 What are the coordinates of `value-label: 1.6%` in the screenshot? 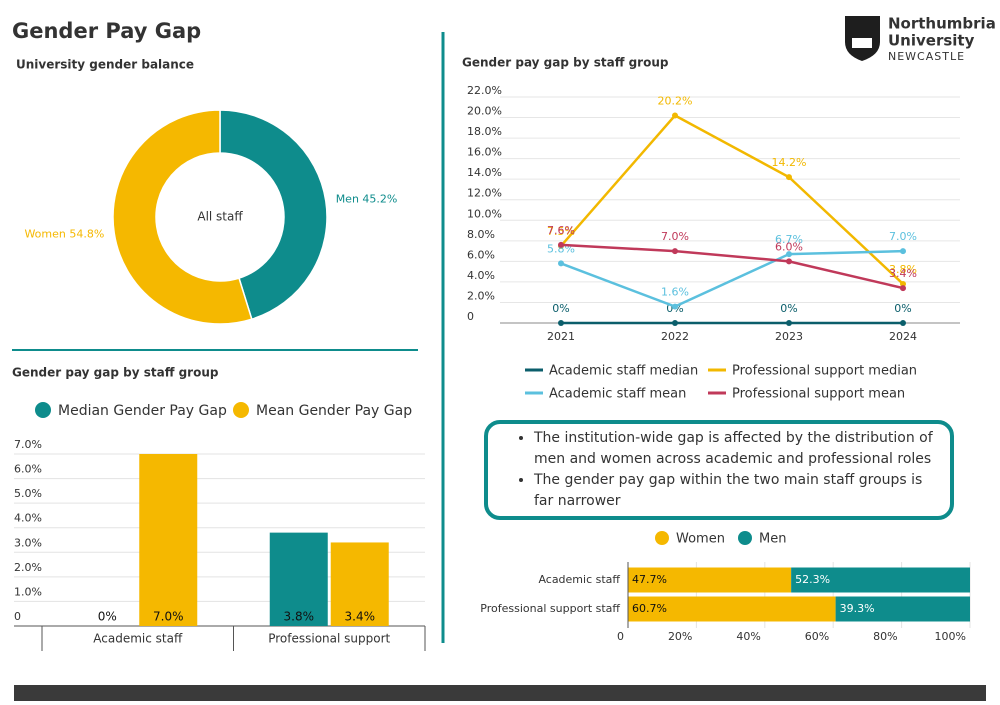 It's located at (675, 292).